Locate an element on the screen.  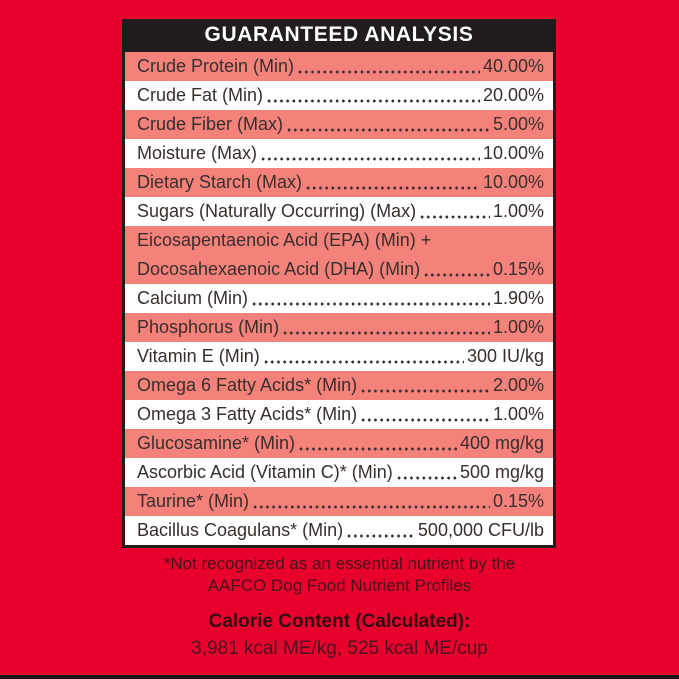
nutrient-label: Docosahexaenoic Acid (DHA) (Min) is located at coordinates (279, 269).